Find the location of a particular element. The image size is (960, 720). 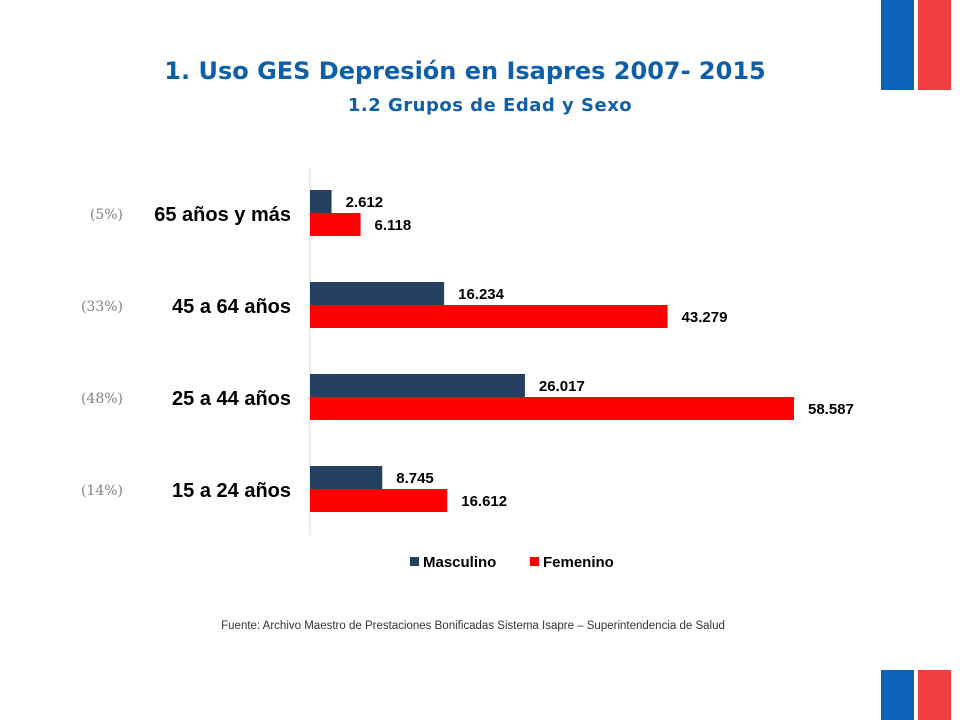

legend-label: Masculino is located at coordinates (459, 562).